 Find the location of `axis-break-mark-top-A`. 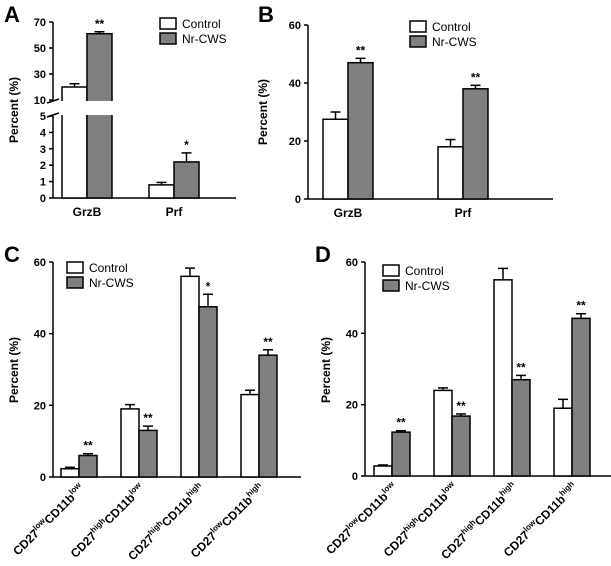

axis-break-mark-top-A is located at coordinates (53, 101).